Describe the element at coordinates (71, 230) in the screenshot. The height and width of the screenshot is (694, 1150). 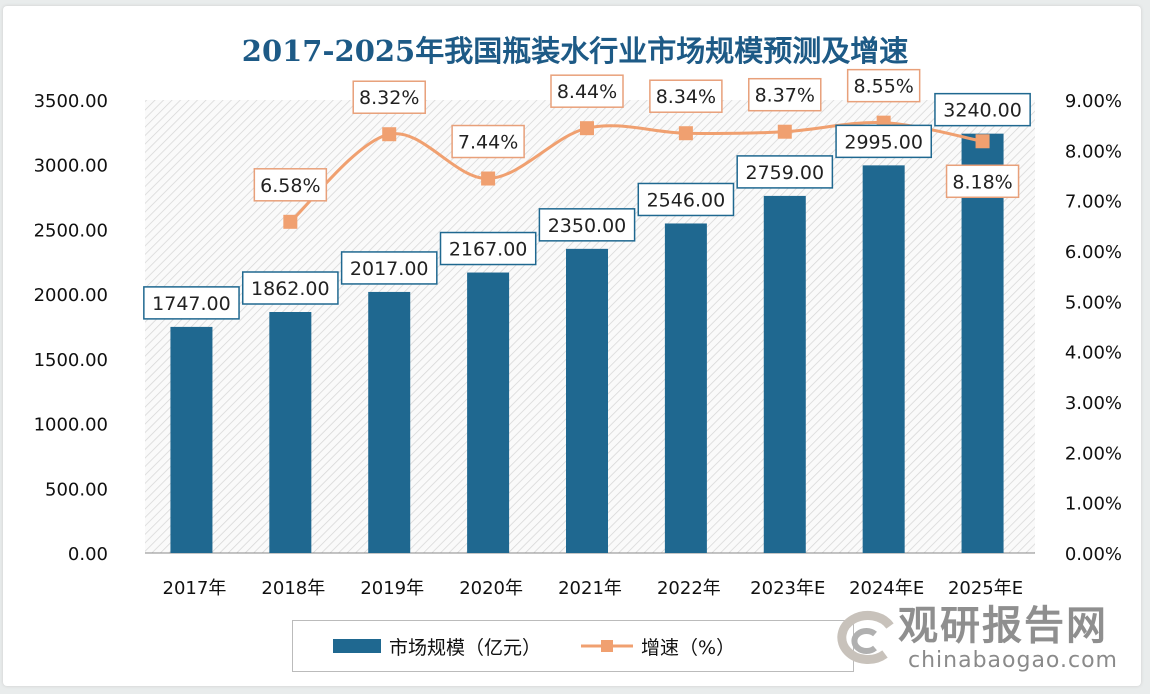
I see `y-left-tick: 2500.00` at that location.